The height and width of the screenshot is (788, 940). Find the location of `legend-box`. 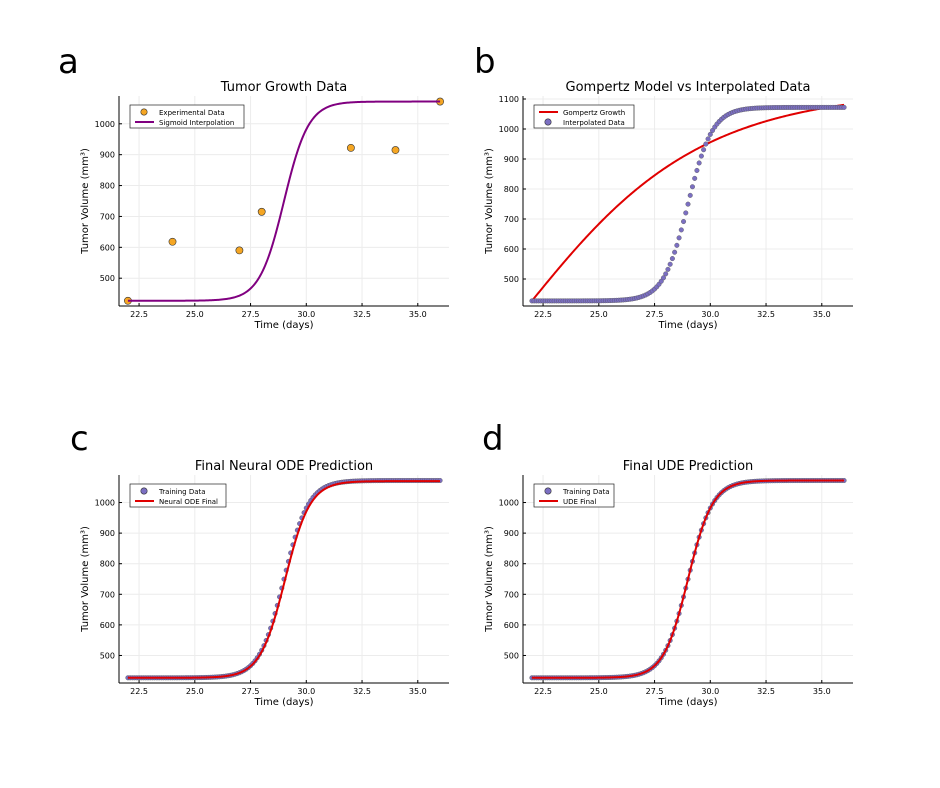

legend-box is located at coordinates (584, 116).